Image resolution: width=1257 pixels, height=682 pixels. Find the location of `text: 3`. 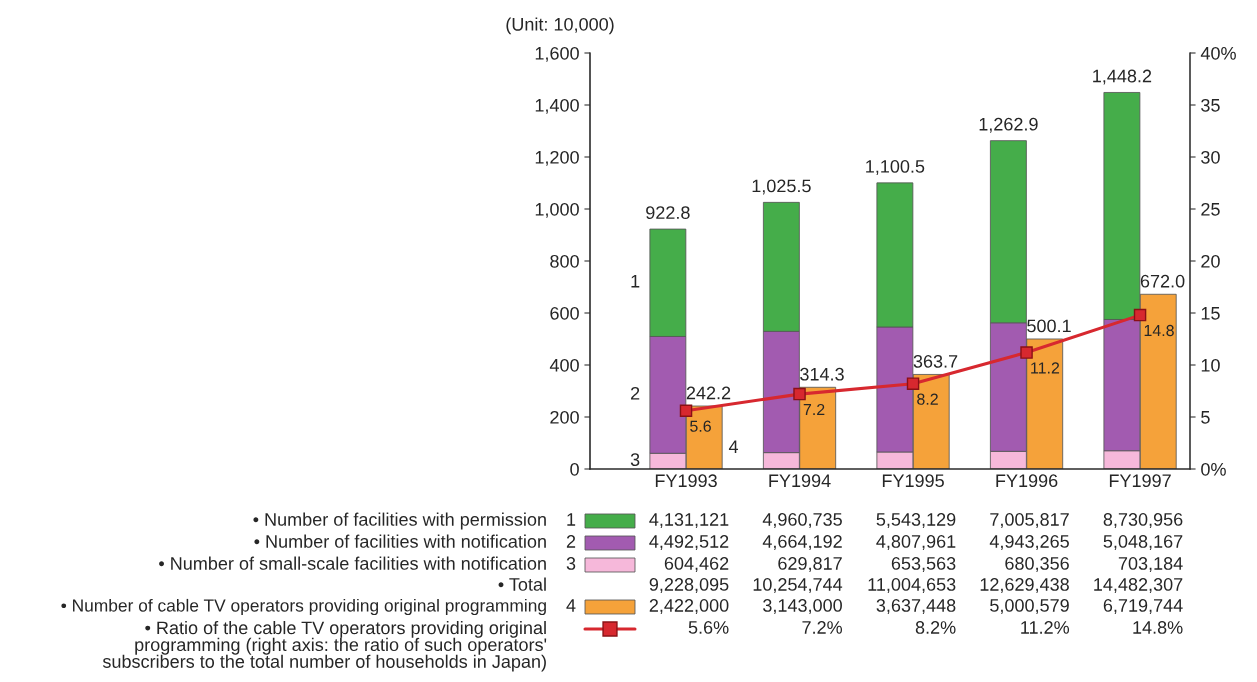

text: 3 is located at coordinates (571, 563).